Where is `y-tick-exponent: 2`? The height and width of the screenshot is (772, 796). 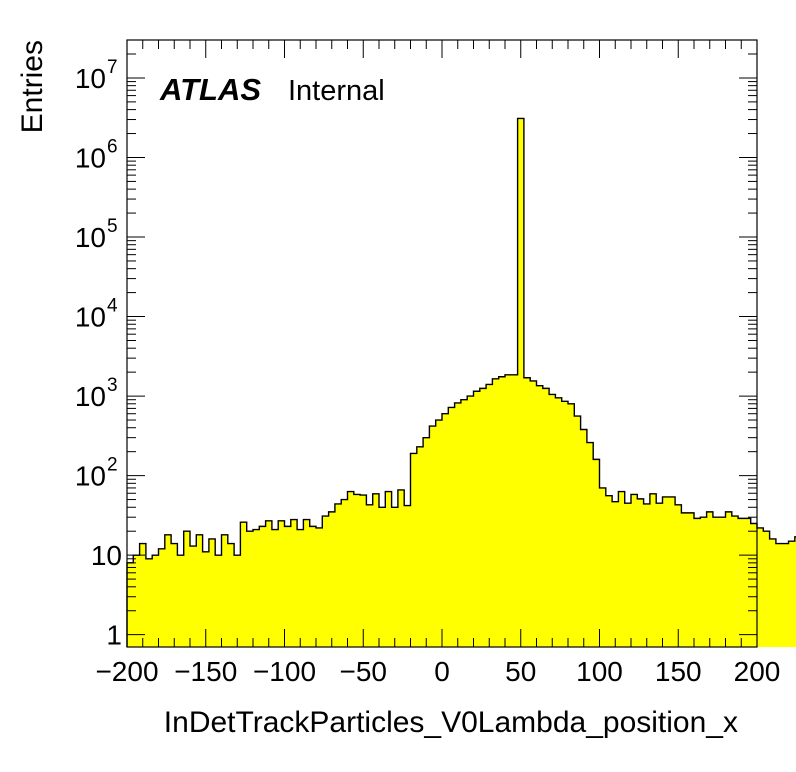 y-tick-exponent: 2 is located at coordinates (112, 465).